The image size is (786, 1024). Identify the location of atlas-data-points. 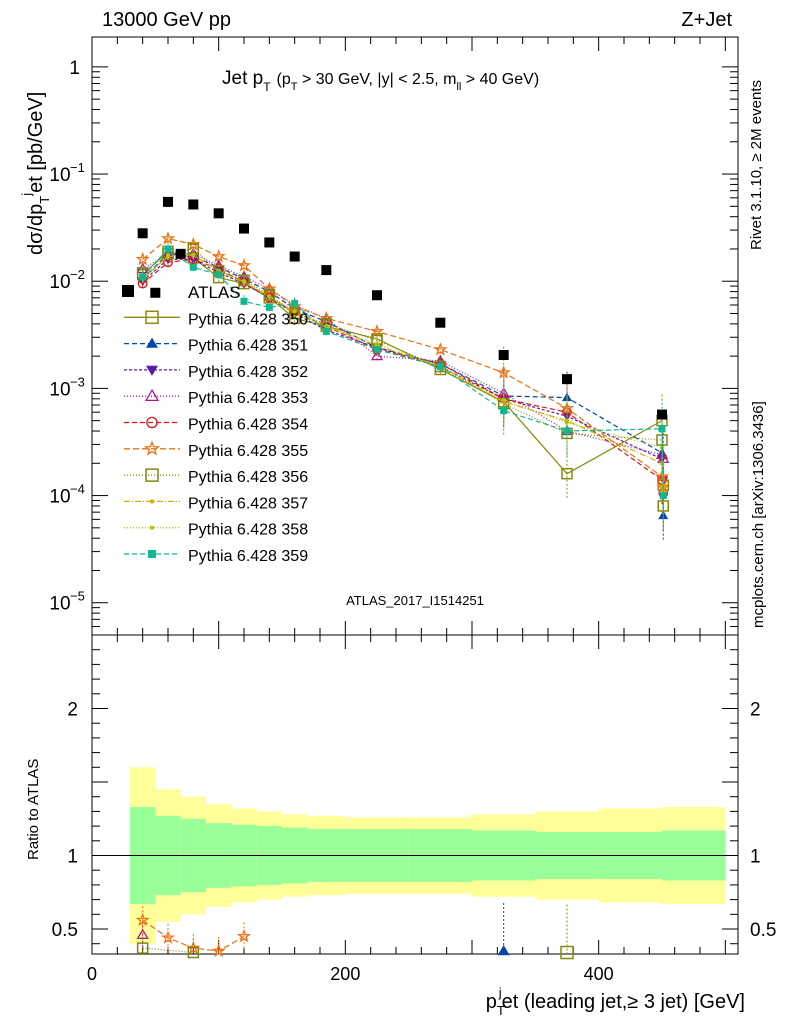
(402, 308).